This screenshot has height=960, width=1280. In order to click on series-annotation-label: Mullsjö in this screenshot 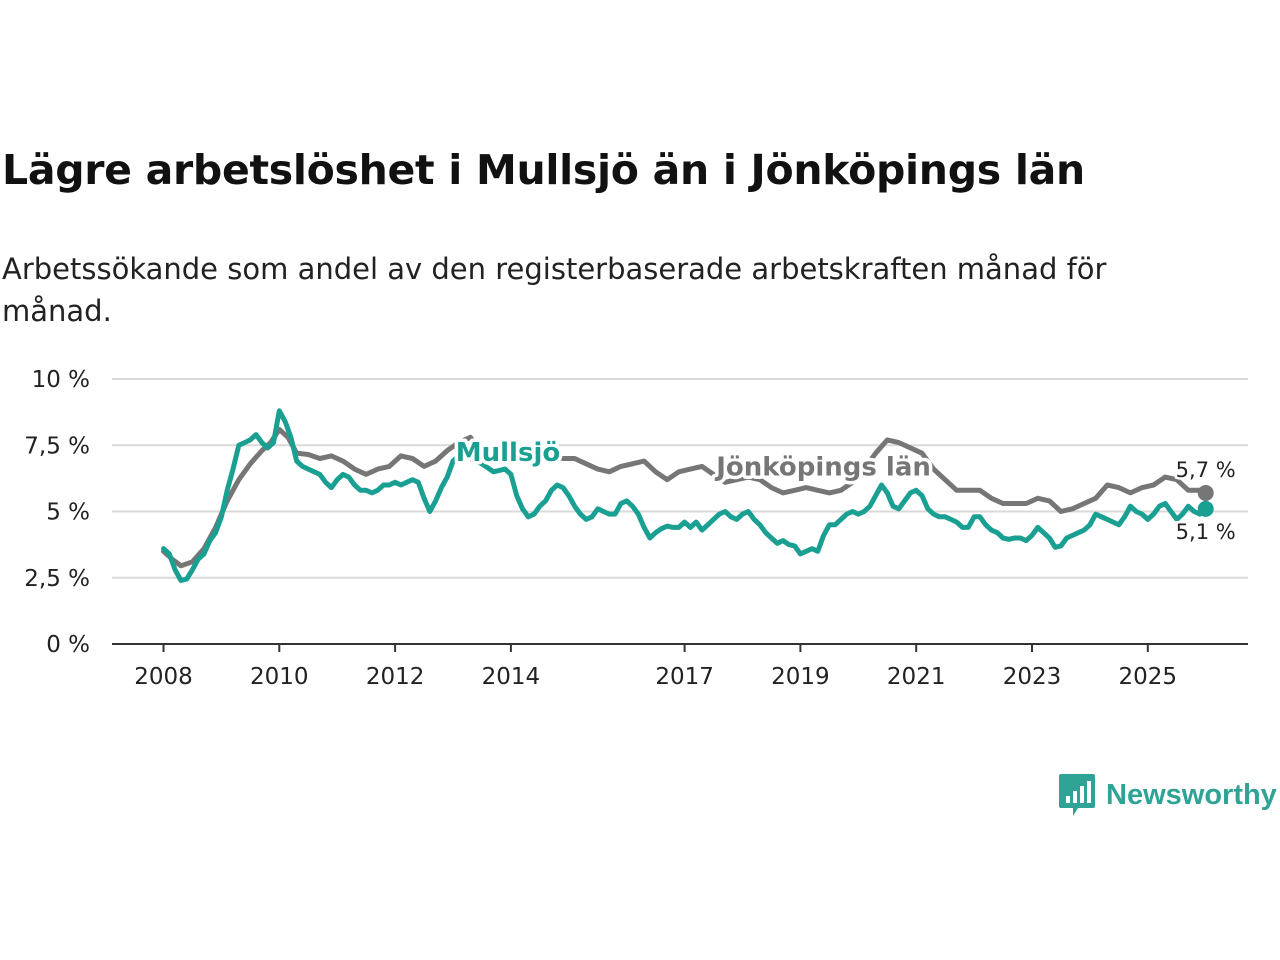, I will do `click(508, 453)`.